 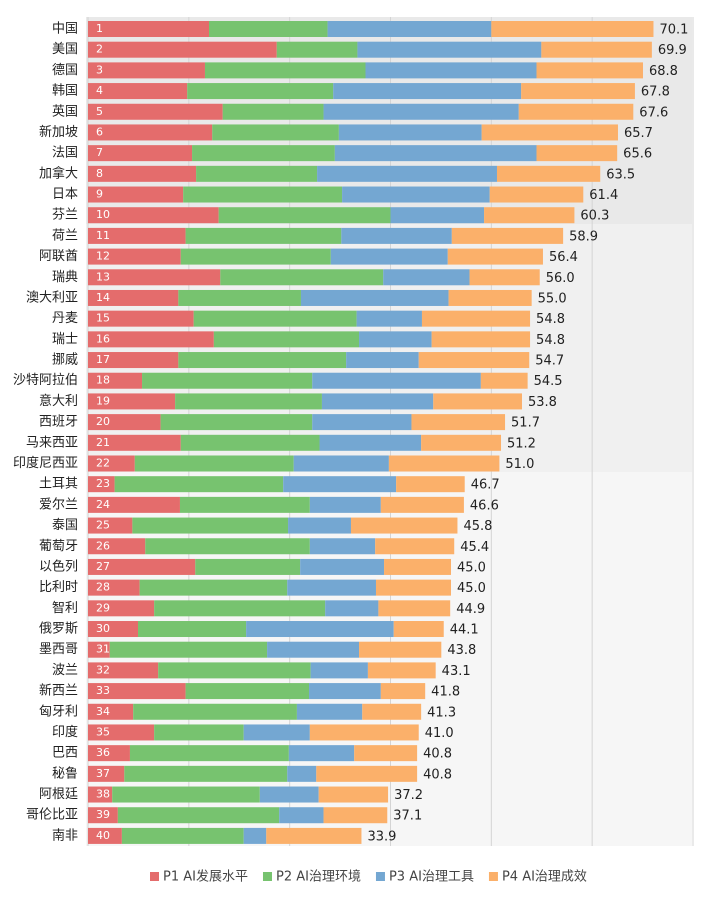 I want to click on total-label: 58.9, so click(x=583, y=236).